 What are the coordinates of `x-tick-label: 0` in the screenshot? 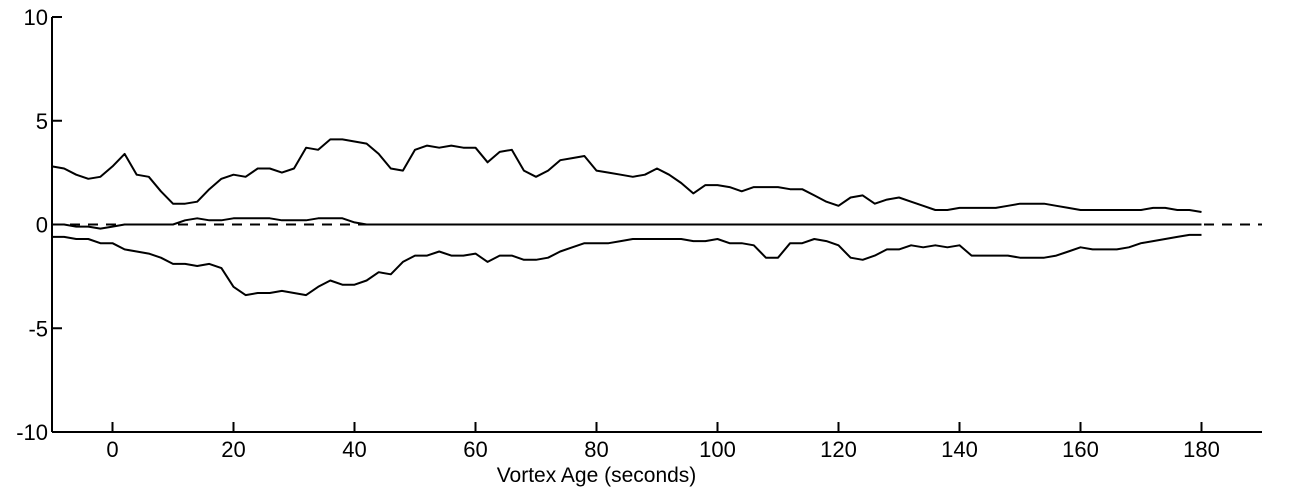 It's located at (112, 449).